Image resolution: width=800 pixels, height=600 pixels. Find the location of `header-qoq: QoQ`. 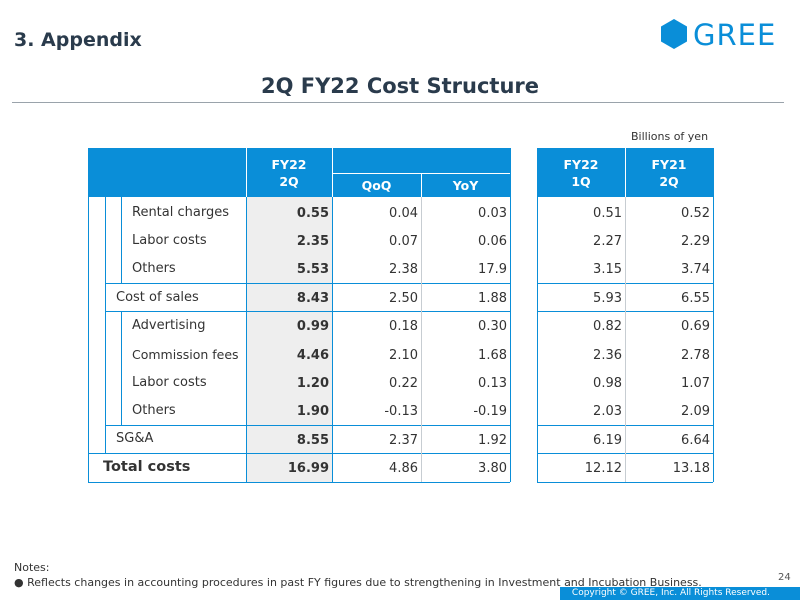

header-qoq: QoQ is located at coordinates (376, 185).